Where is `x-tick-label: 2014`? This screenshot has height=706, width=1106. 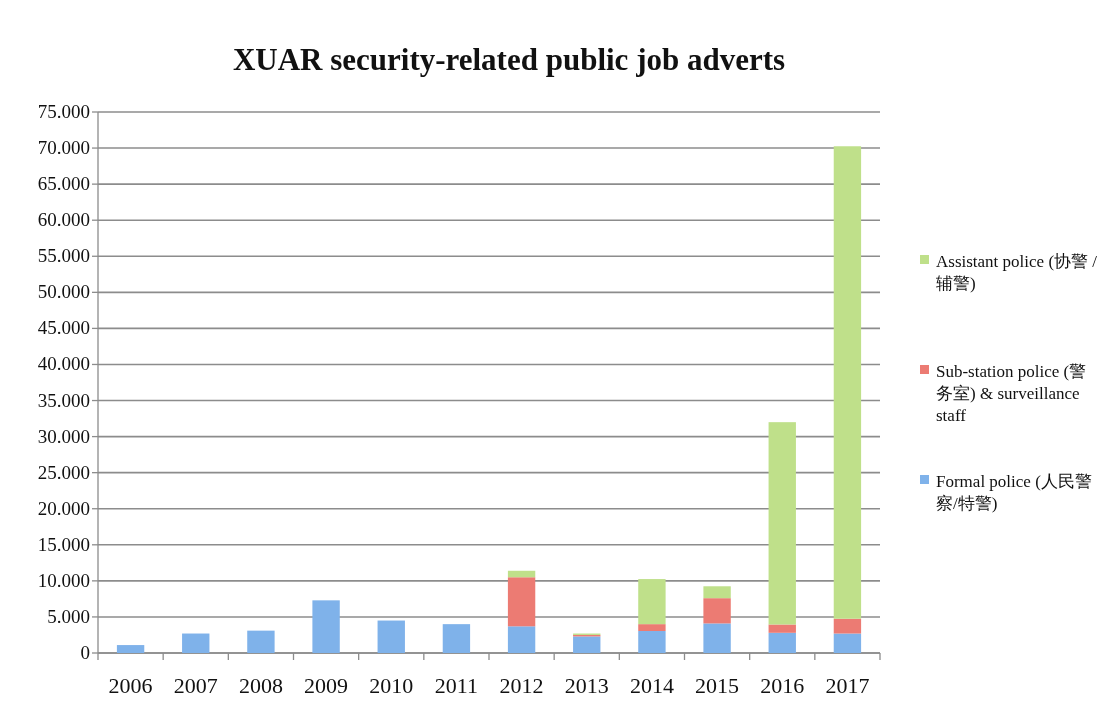
x-tick-label: 2014 is located at coordinates (651, 685).